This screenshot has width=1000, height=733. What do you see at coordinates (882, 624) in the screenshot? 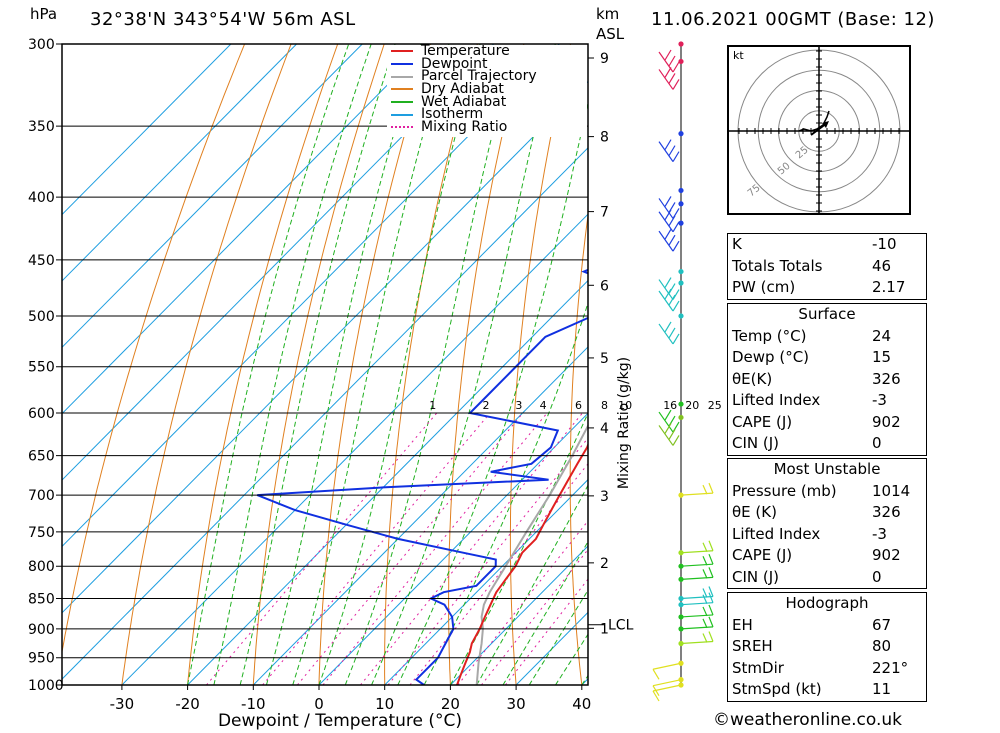
I see `stat-value: 67` at bounding box center [882, 624].